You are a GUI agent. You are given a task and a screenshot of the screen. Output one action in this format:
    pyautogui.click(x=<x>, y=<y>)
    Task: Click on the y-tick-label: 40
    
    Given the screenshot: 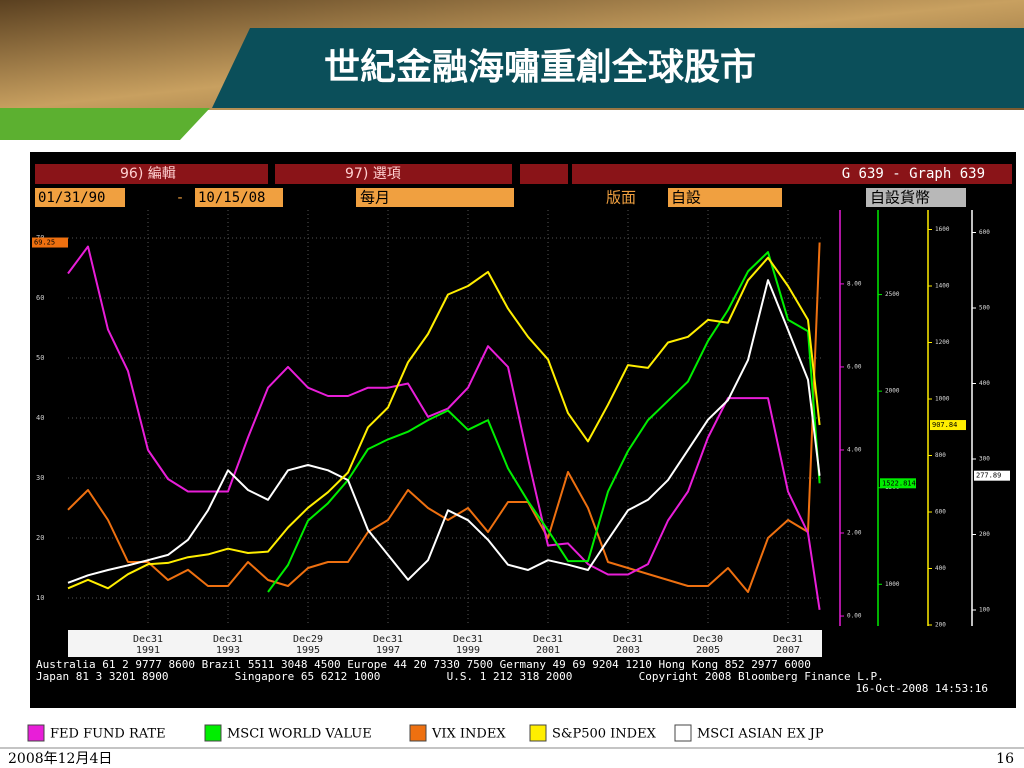 What is the action you would take?
    pyautogui.click(x=40, y=418)
    